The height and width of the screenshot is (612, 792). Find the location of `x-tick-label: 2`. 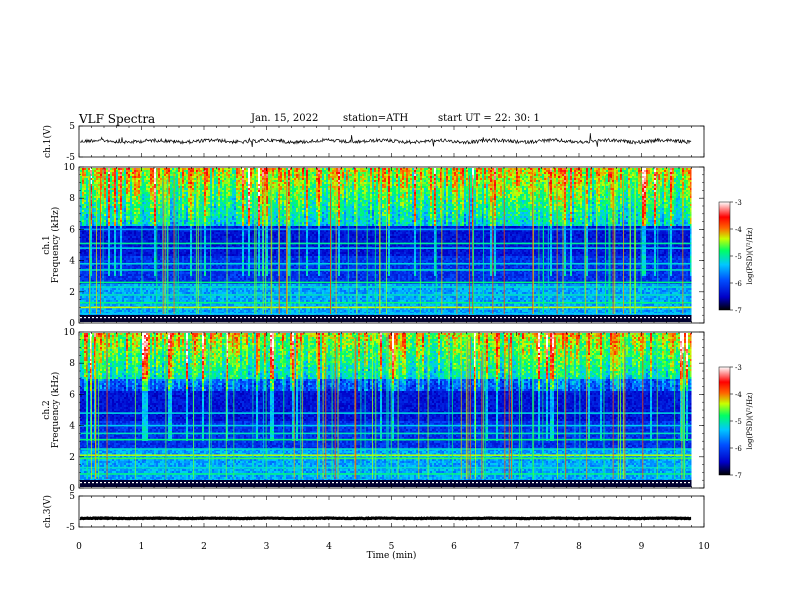

x-tick-label: 2 is located at coordinates (204, 547).